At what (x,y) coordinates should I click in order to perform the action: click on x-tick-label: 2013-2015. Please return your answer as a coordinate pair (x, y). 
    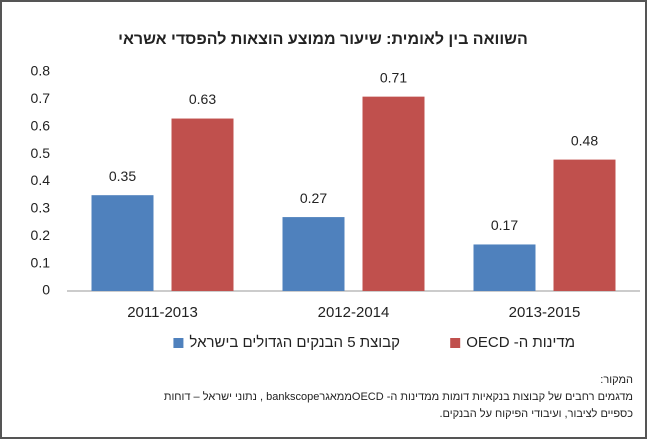
    Looking at the image, I should click on (545, 312).